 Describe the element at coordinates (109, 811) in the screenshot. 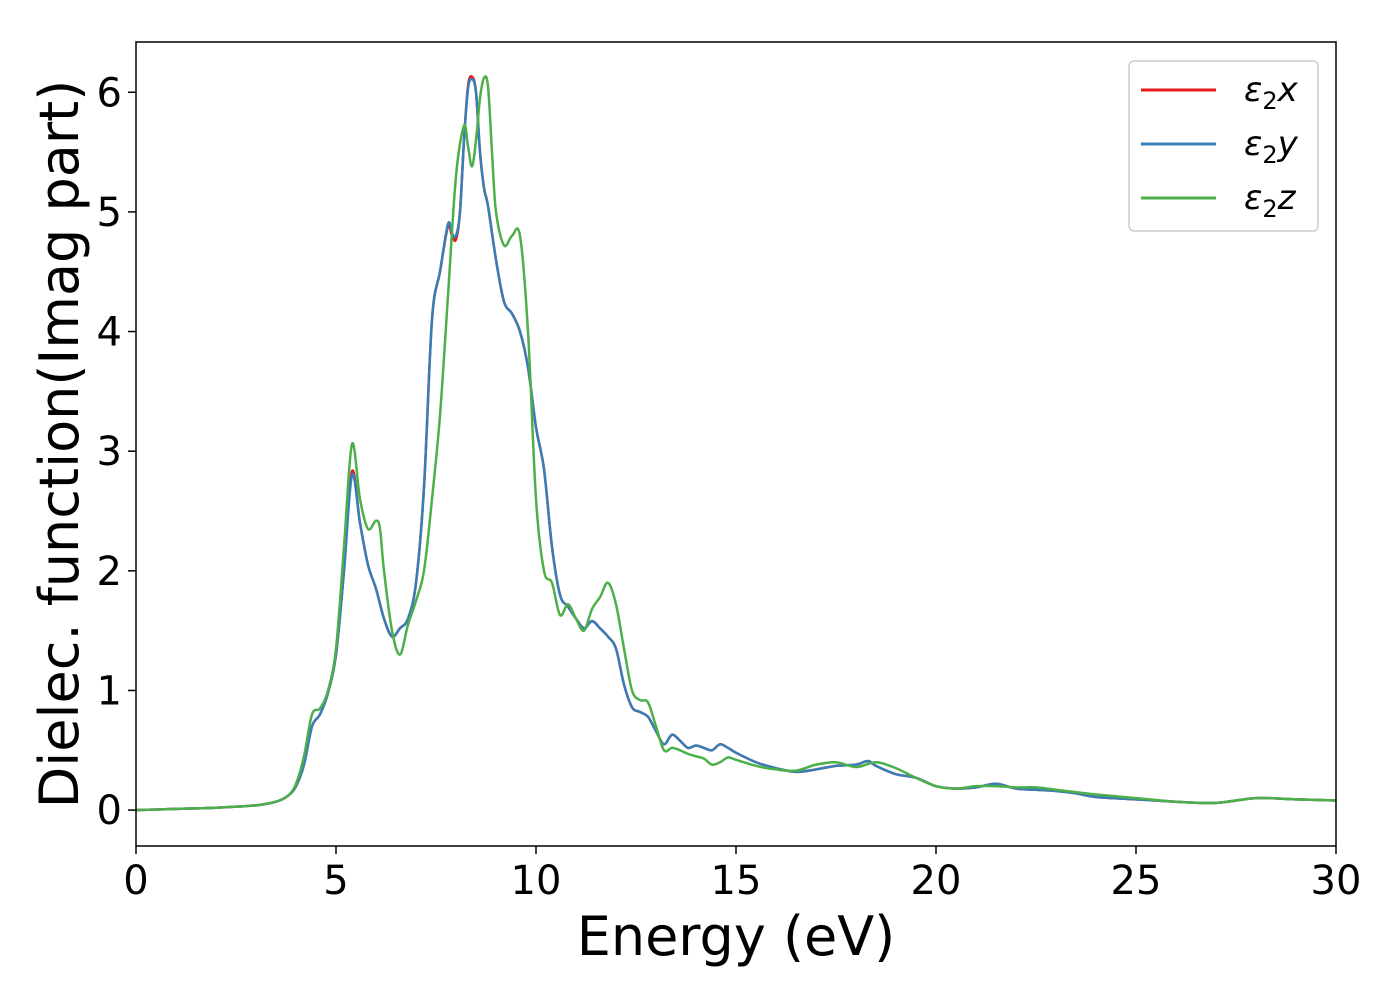

I see `y-tick-label: 0` at that location.